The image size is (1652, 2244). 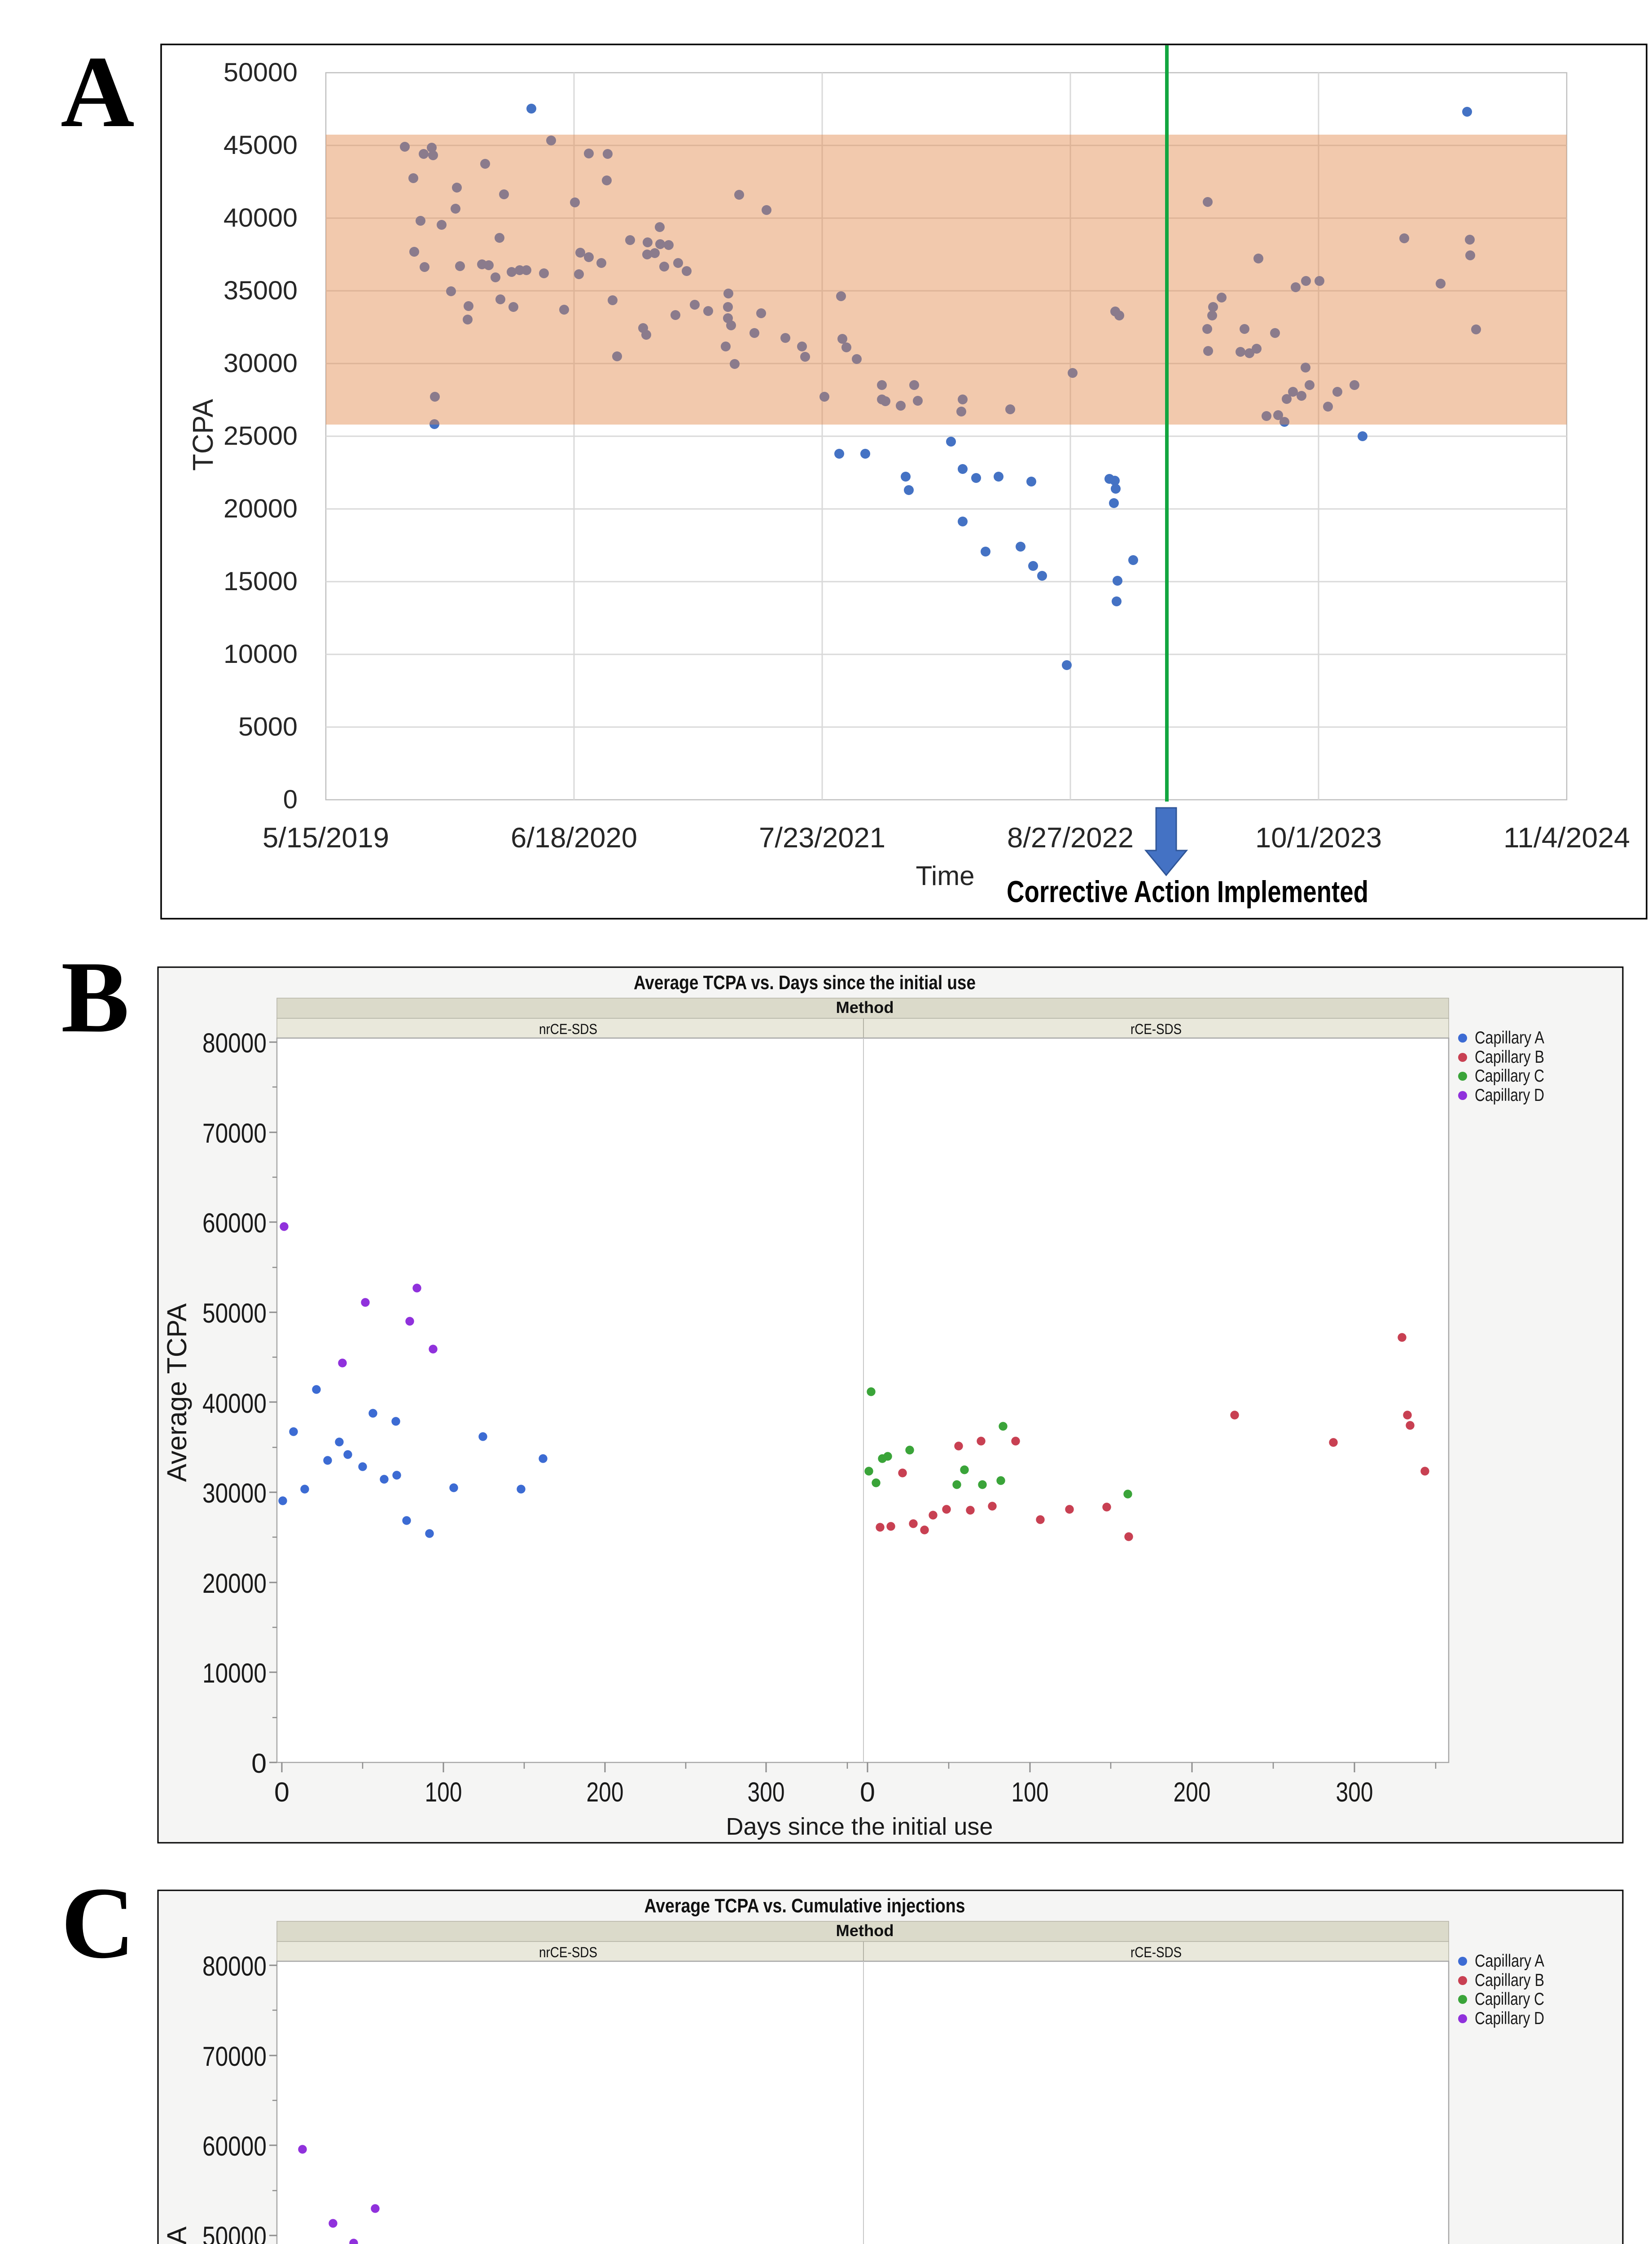 I want to click on svg-text: 10/1/2023, so click(x=1318, y=838).